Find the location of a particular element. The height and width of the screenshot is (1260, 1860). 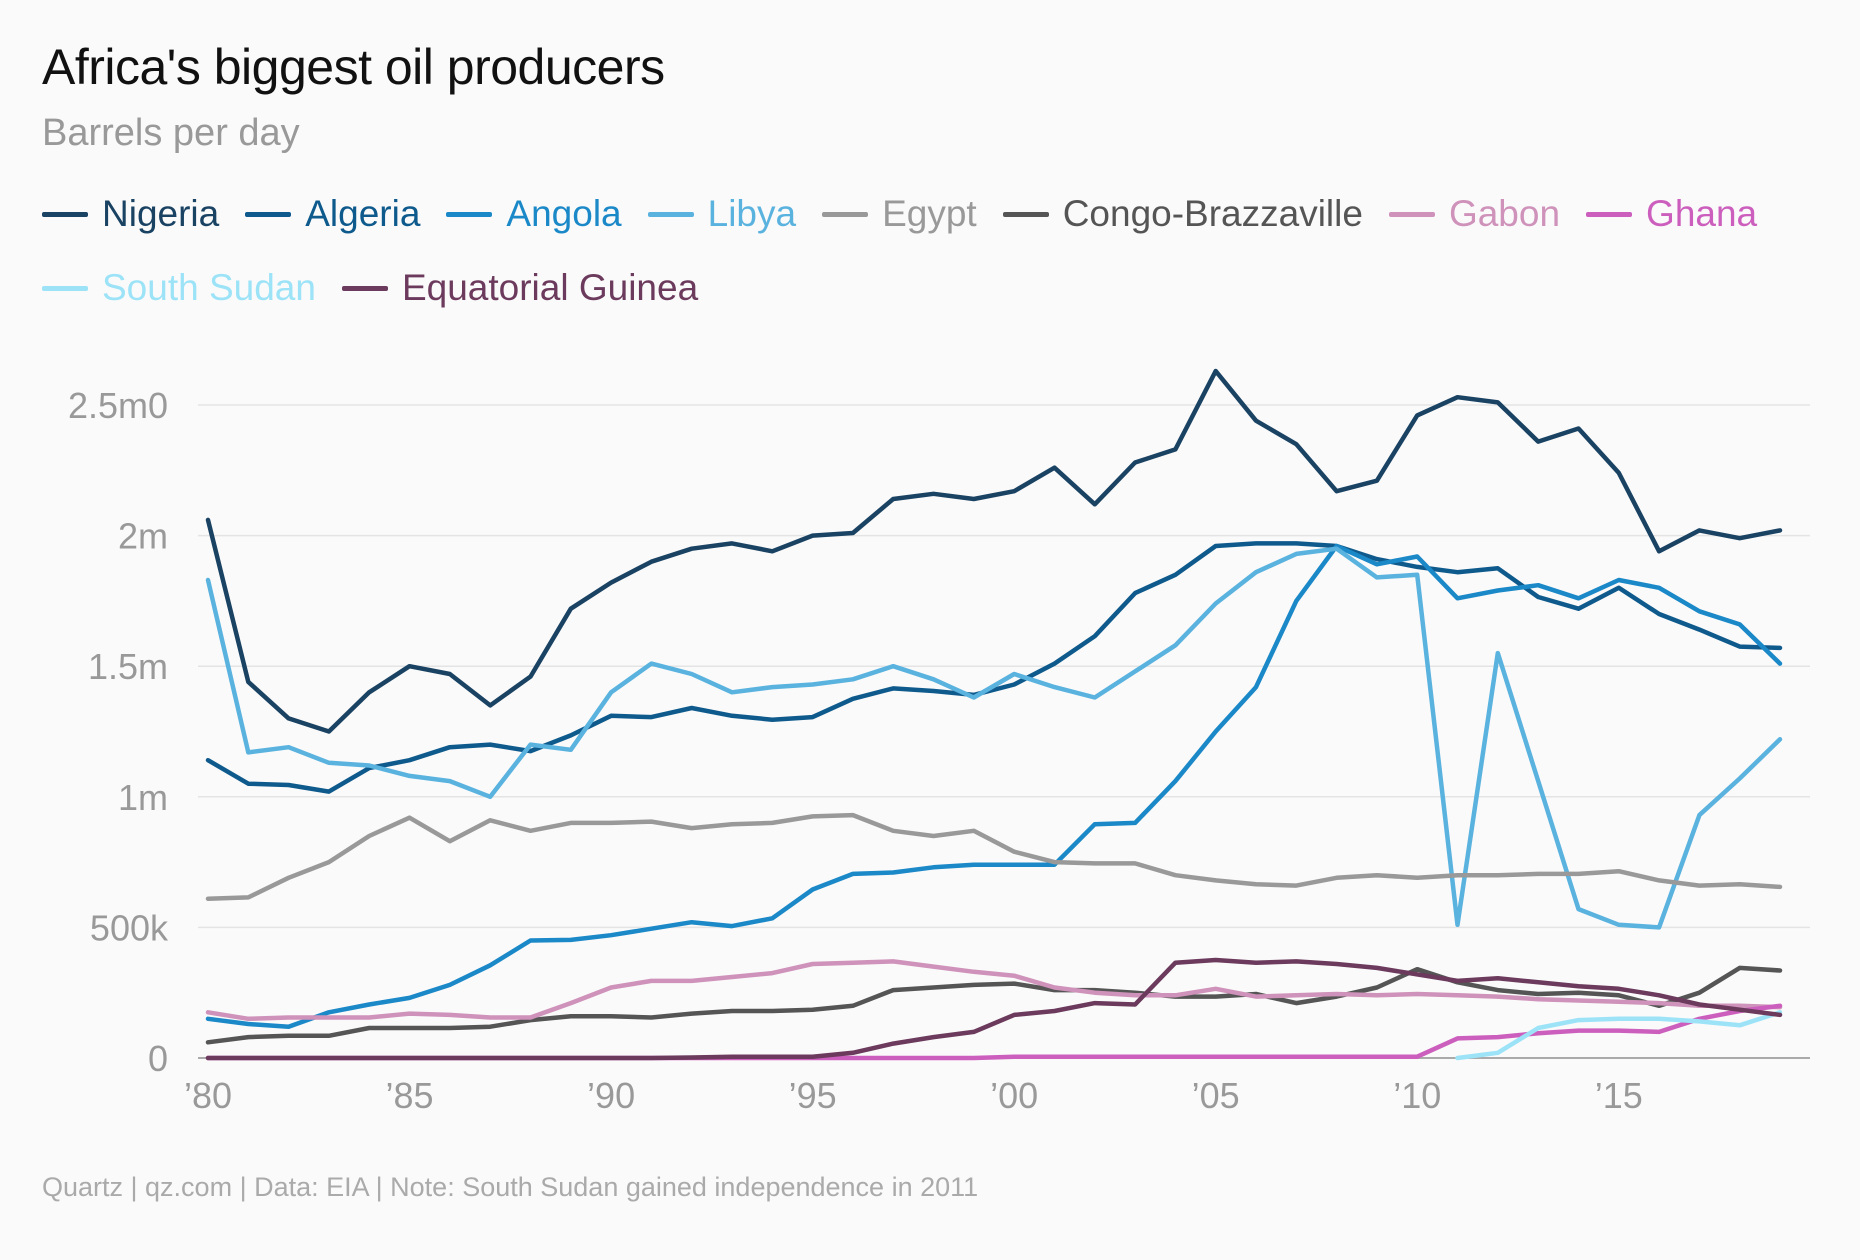

series-line-equatorial-guinea is located at coordinates (994, 1009).